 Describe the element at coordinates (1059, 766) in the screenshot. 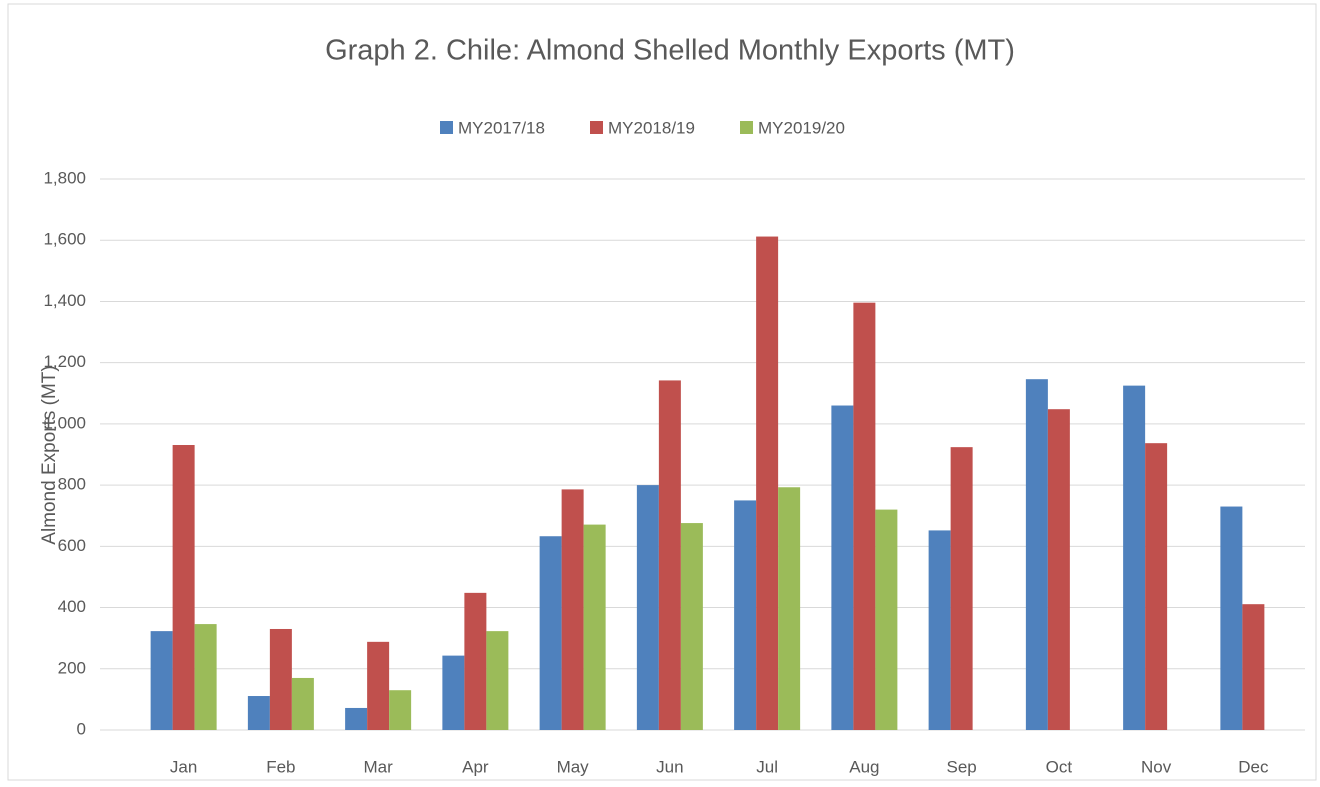

I see `x-tick-label: Oct` at that location.